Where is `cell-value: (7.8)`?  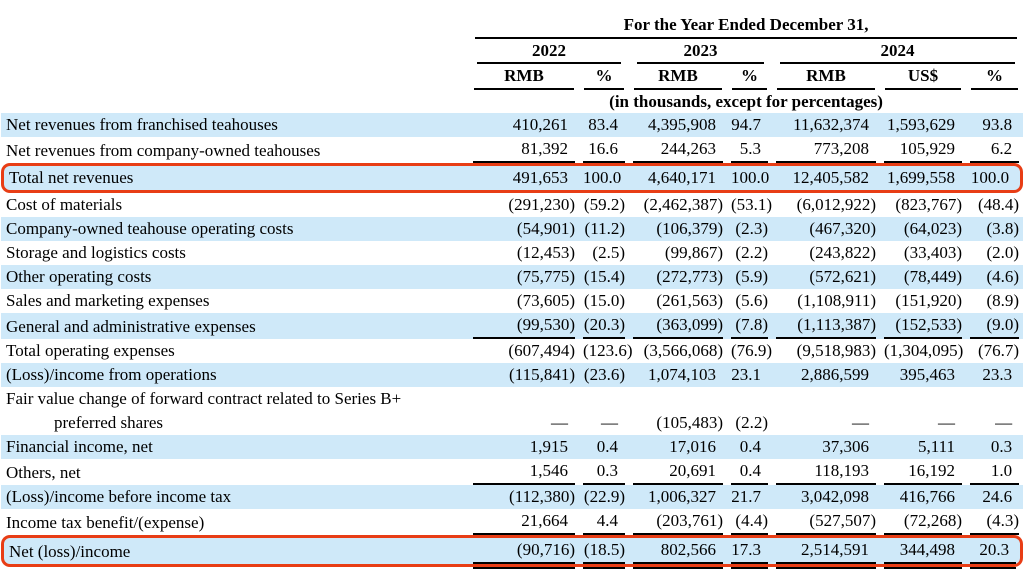 cell-value: (7.8) is located at coordinates (751, 324).